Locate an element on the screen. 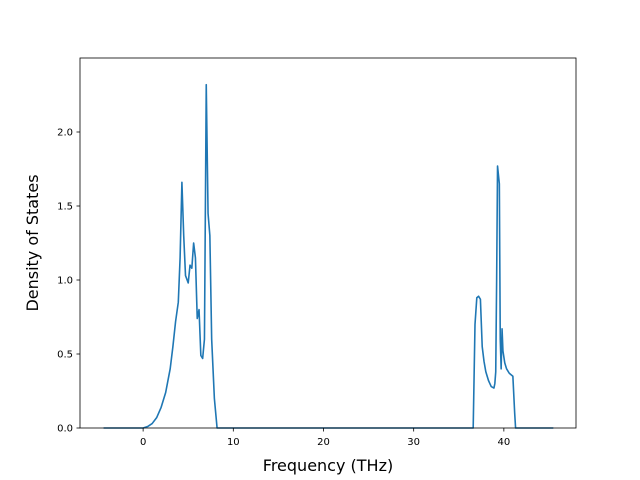  x-tick-label: 0 is located at coordinates (143, 442).